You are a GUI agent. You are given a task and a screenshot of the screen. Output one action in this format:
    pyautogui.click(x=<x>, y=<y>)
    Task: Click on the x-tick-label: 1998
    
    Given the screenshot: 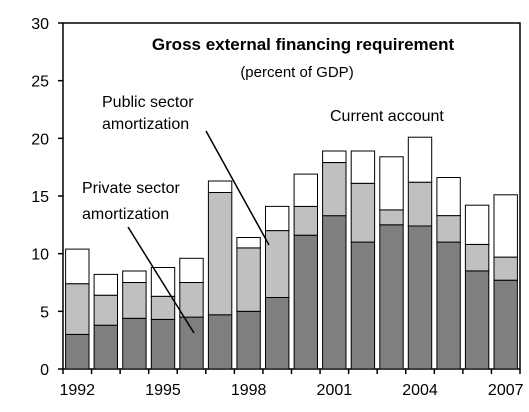 What is the action you would take?
    pyautogui.click(x=249, y=390)
    